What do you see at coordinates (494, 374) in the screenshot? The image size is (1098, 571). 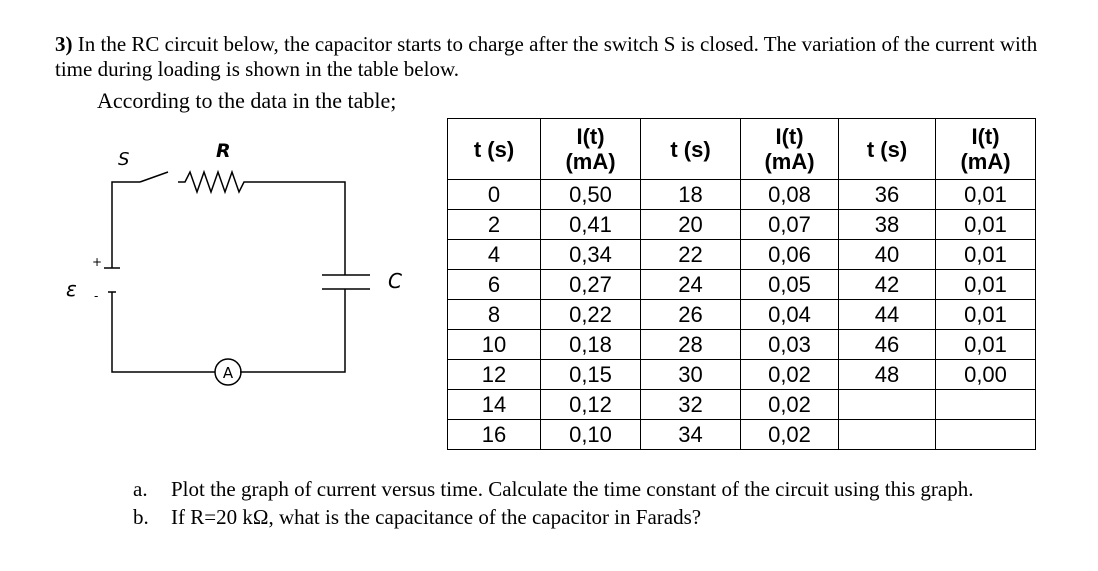 I see `table-cell: 12` at bounding box center [494, 374].